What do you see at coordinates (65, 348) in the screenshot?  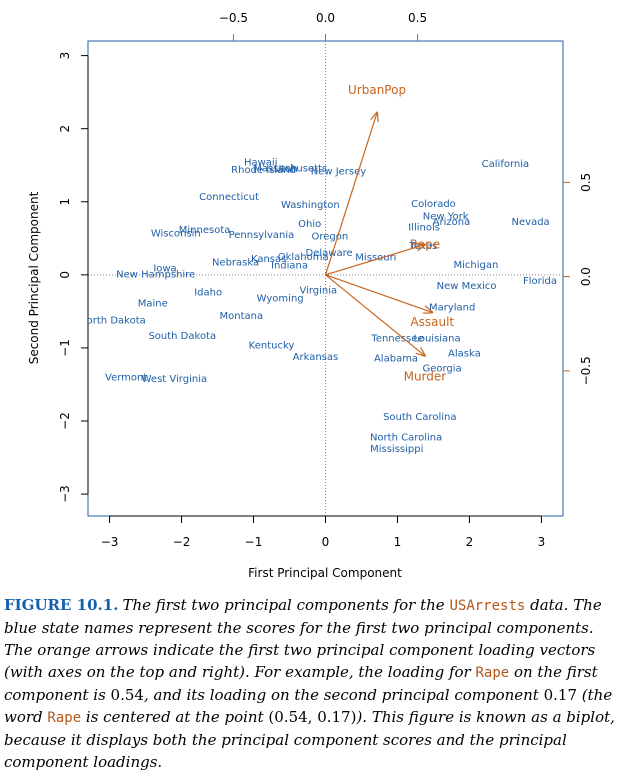 I see `y-tick-label: −1` at bounding box center [65, 348].